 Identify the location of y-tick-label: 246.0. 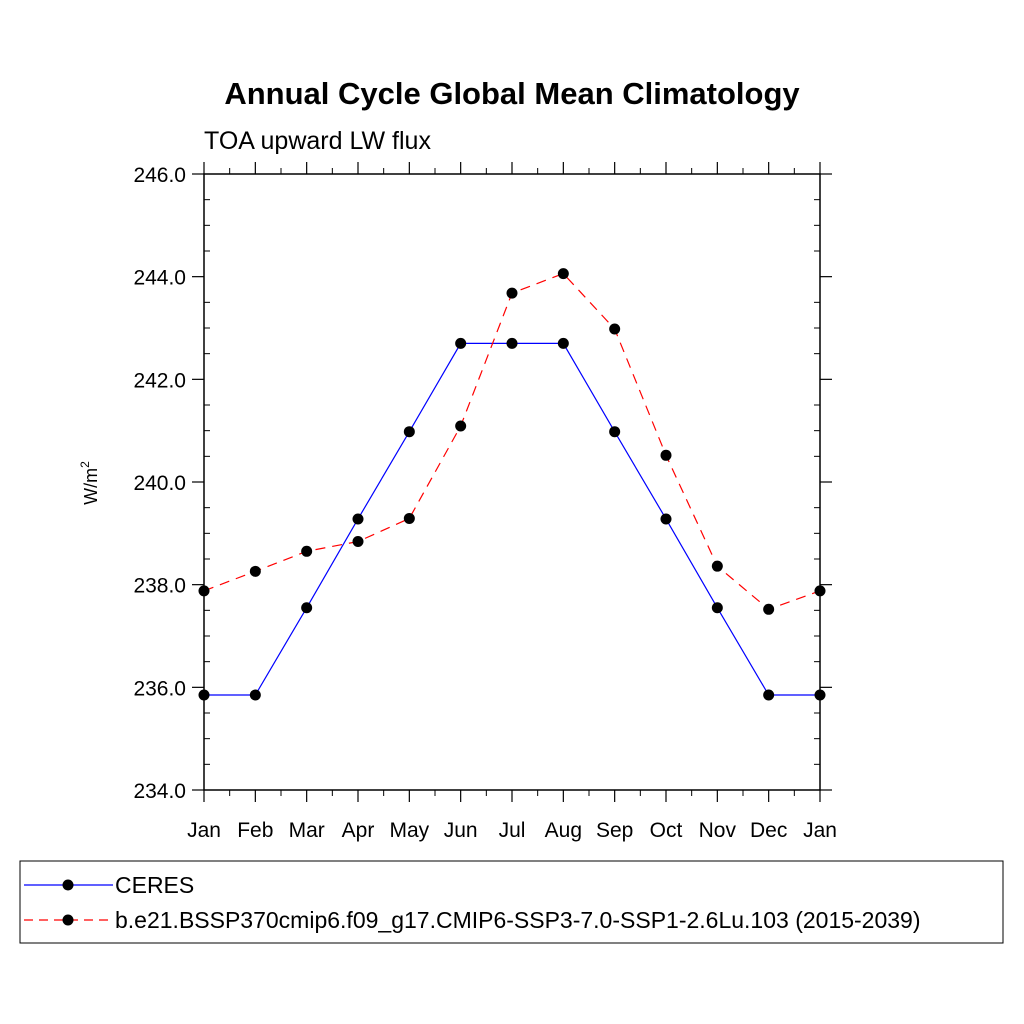
(159, 175).